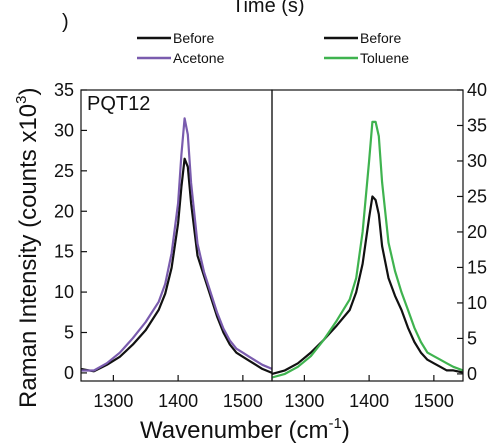 The width and height of the screenshot is (495, 448). I want to click on legend-label-acetone: Acetone, so click(199, 58).